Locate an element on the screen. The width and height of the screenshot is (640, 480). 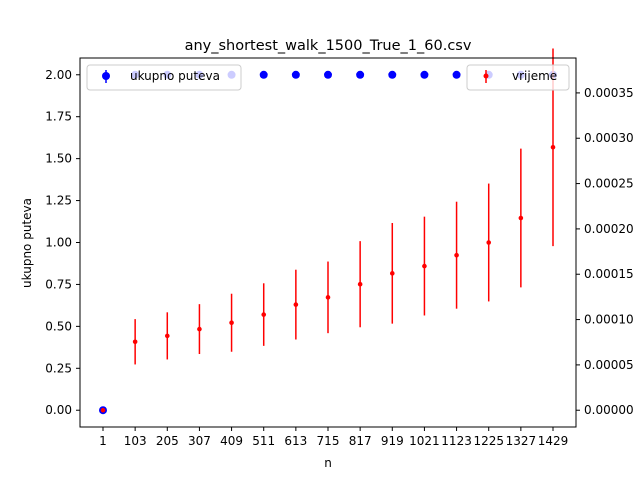
right-y-tick-label: 0.00000 is located at coordinates (609, 410).